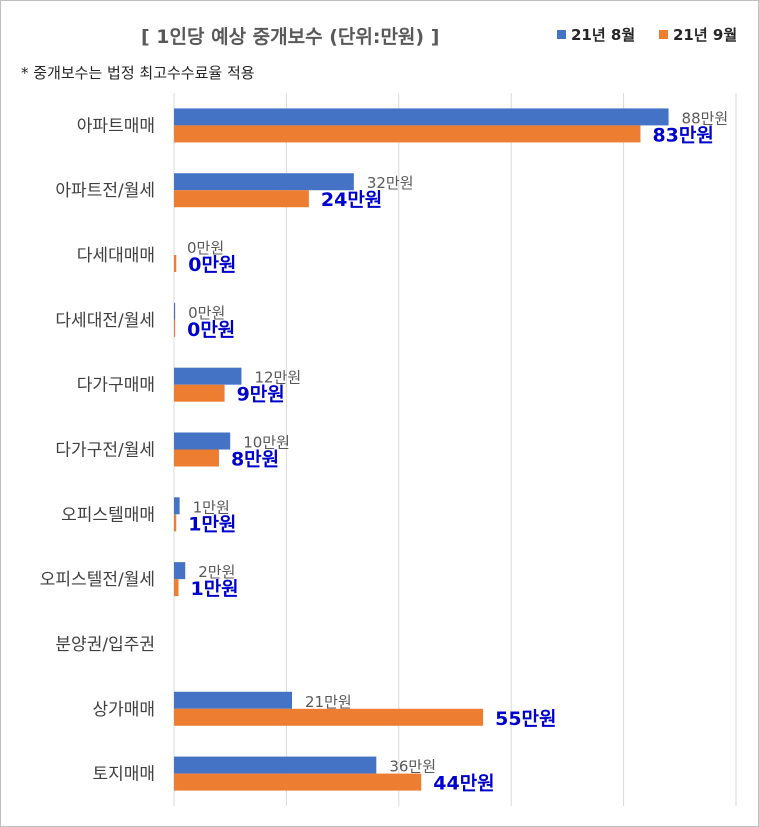  I want to click on data-label-sep: 9만원, so click(261, 395).